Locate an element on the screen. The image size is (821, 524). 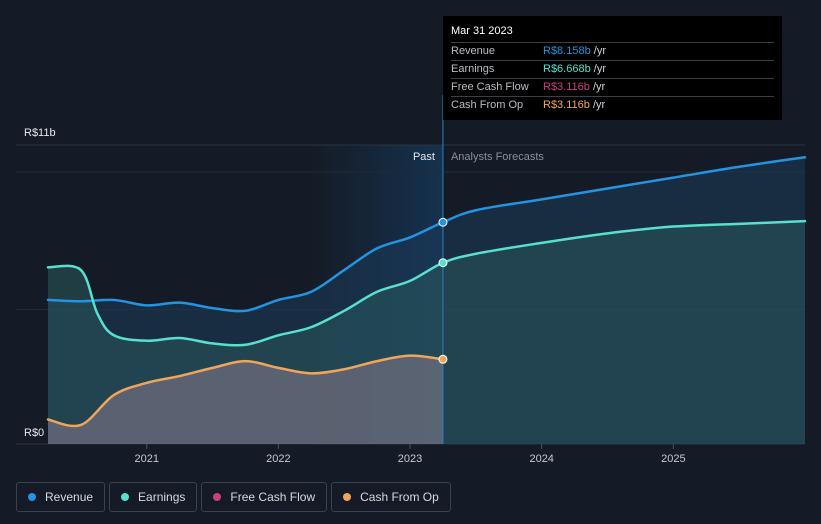
x-tick-label: 2022 is located at coordinates (278, 459).